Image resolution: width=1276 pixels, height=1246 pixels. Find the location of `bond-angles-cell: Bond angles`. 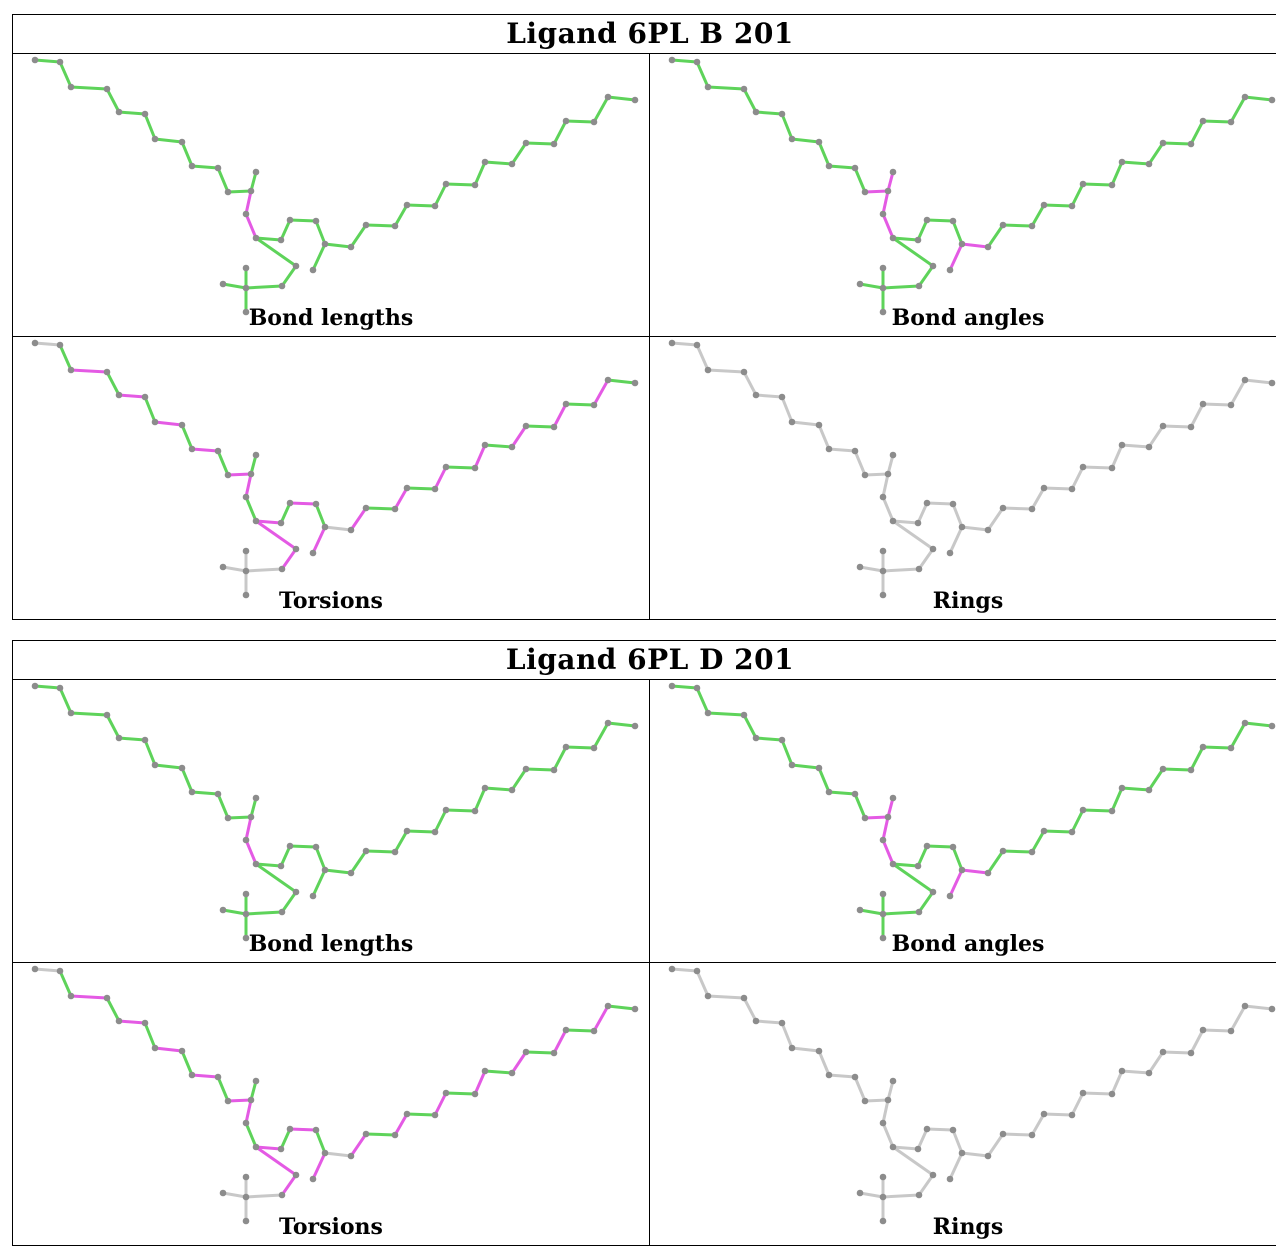

bond-angles-cell: Bond angles is located at coordinates (962, 195).